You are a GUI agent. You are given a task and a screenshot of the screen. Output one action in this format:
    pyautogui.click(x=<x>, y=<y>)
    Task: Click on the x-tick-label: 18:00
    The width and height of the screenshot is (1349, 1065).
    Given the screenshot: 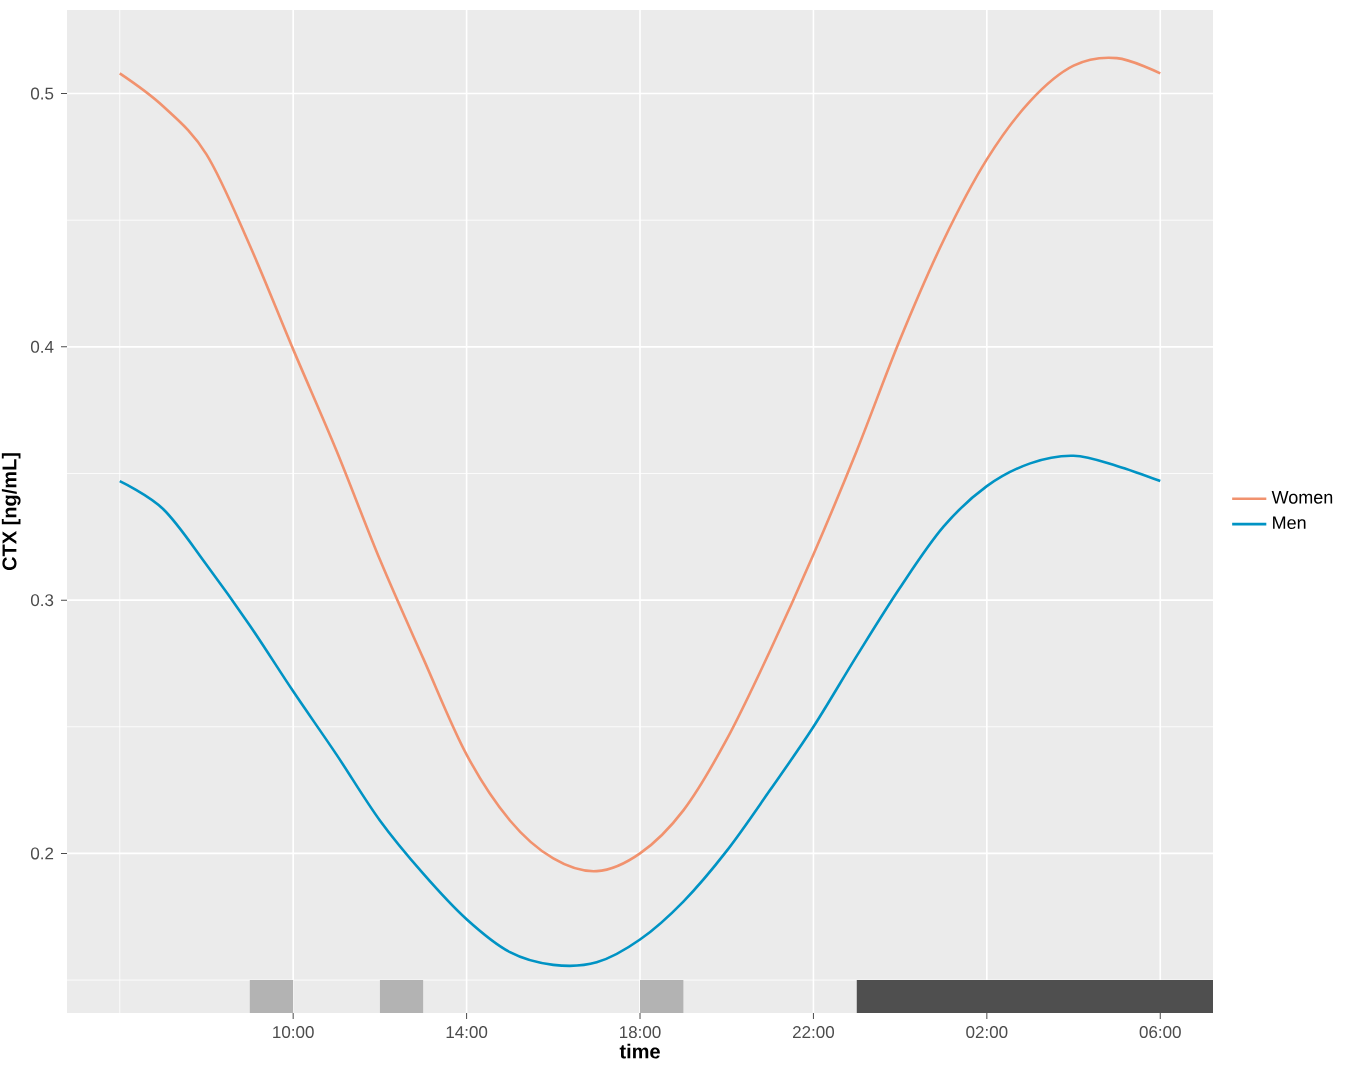 What is the action you would take?
    pyautogui.click(x=640, y=1032)
    